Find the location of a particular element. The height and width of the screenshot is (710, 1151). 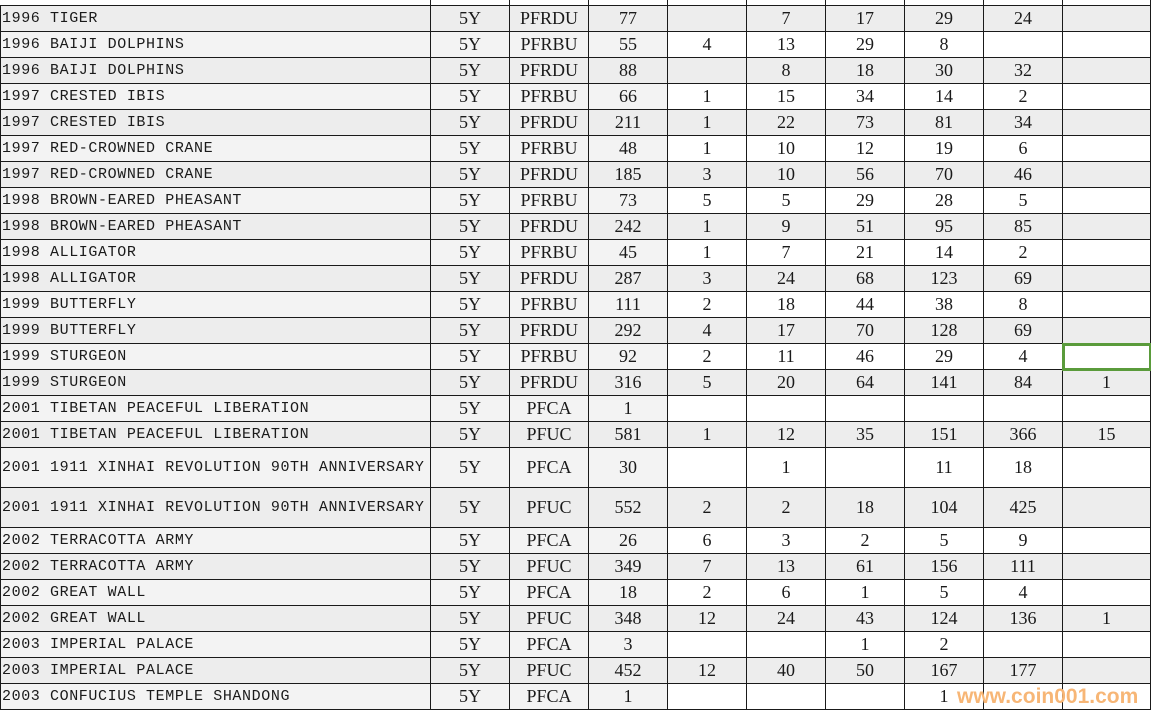

cell-total: 287 is located at coordinates (628, 278).